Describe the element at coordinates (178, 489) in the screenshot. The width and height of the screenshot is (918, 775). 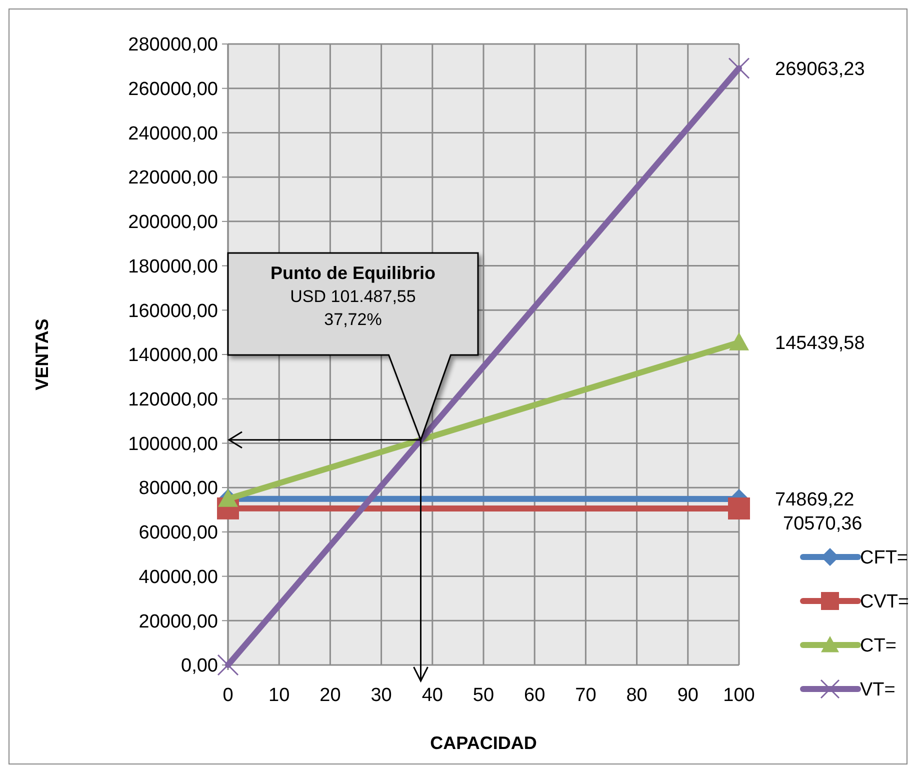
I see `y-tick-label: 80000,00` at that location.